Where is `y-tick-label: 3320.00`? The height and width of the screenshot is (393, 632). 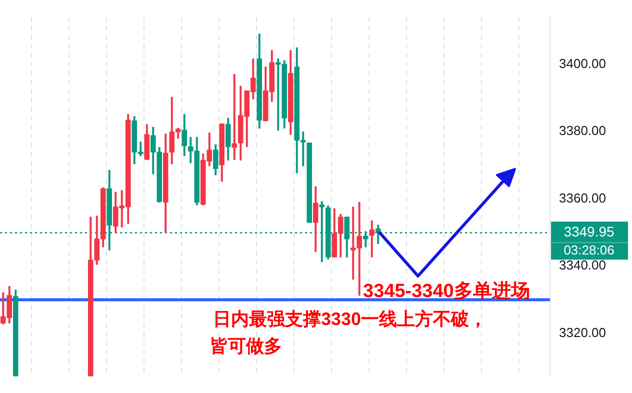
y-tick-label: 3320.00 is located at coordinates (582, 332).